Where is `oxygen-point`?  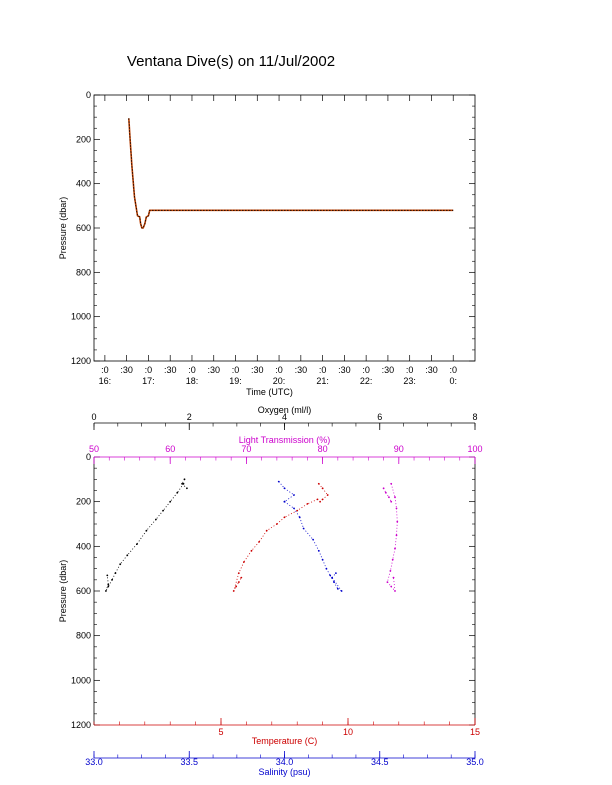
oxygen-point is located at coordinates (187, 488).